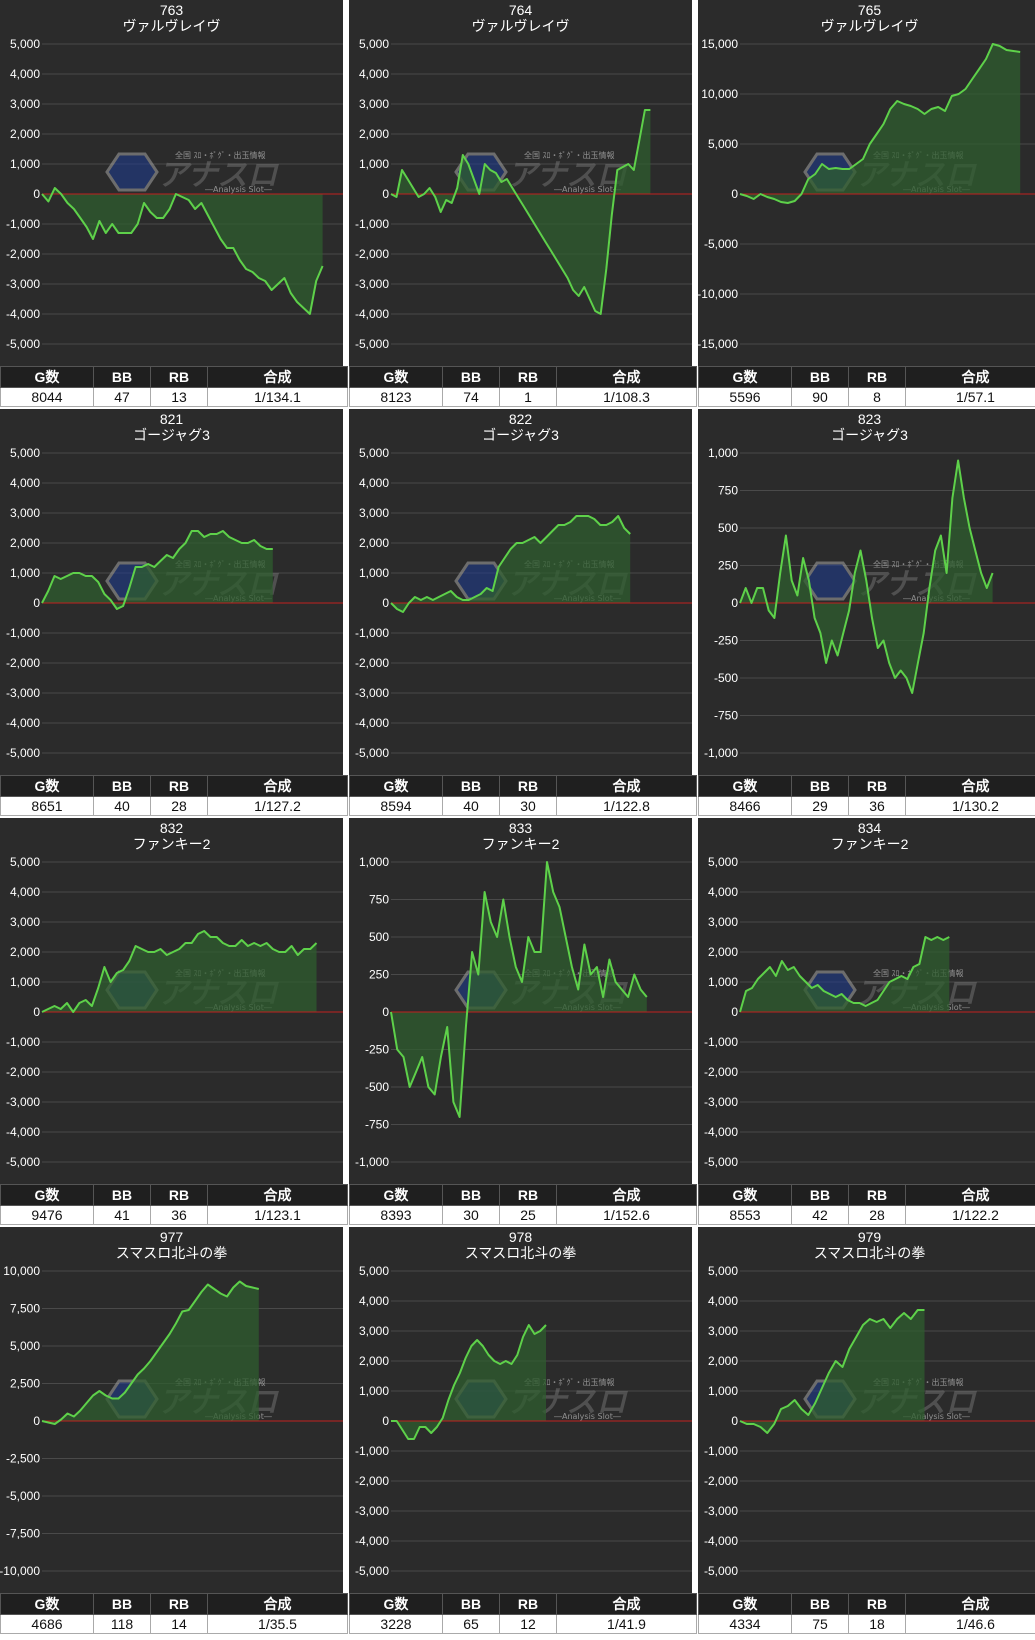 The height and width of the screenshot is (1640, 1035). Describe the element at coordinates (172, 828) in the screenshot. I see `chart-number: 832` at that location.